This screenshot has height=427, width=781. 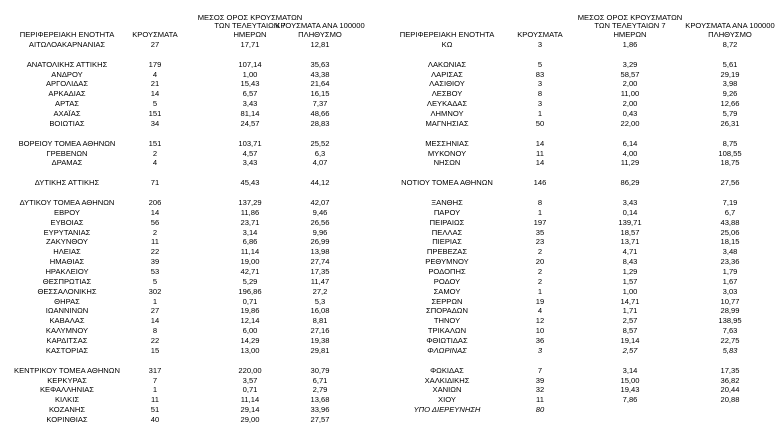 I want to click on cell-value: 19,38, so click(x=320, y=341).